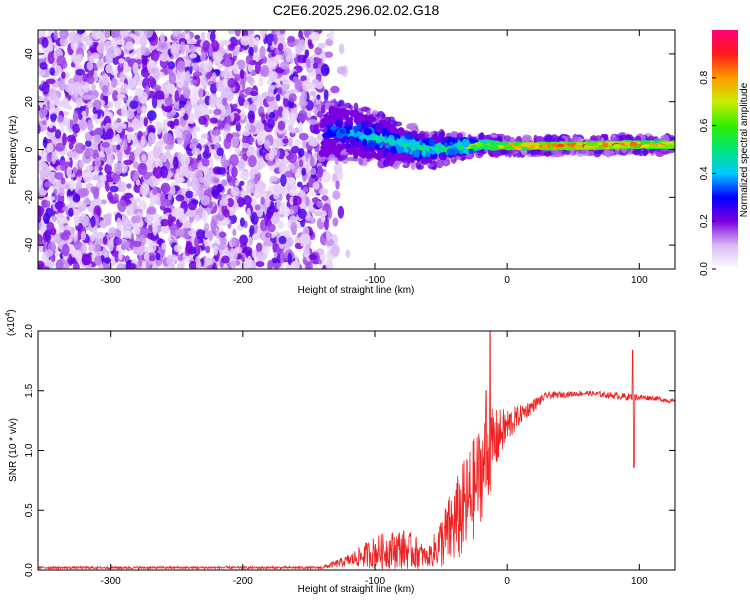 The image size is (750, 600). I want to click on figure-title: C2E6.2025.296.02.02.G18, so click(356, 10).